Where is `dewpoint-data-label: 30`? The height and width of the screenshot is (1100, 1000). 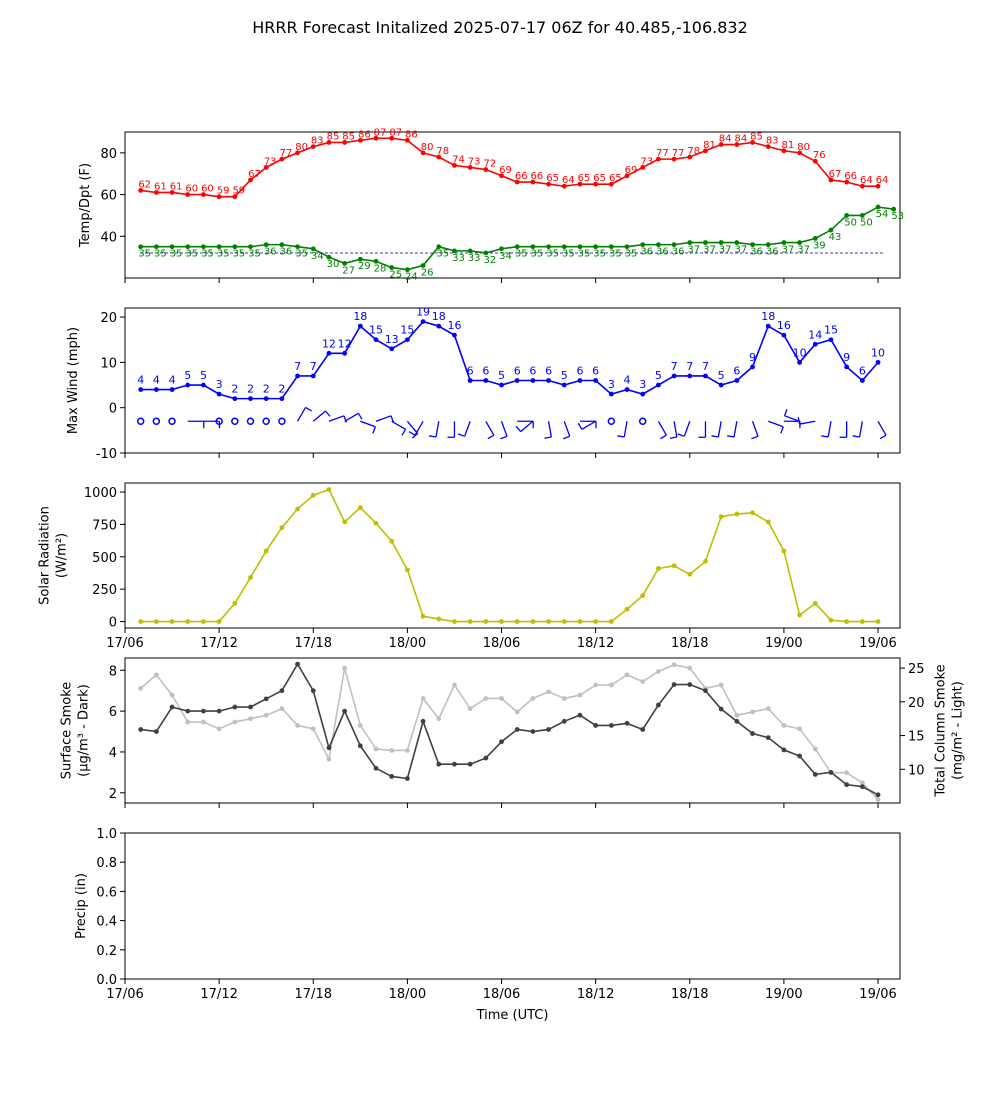
dewpoint-data-label: 30 is located at coordinates (333, 264).